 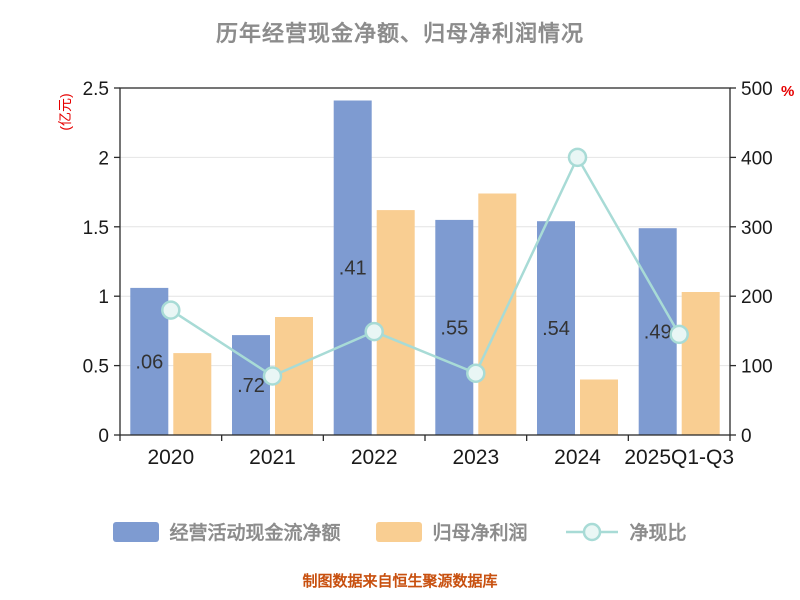 I want to click on chart-legend: 经营活动现金流净额 归母净利润 净现比, so click(x=400, y=531).